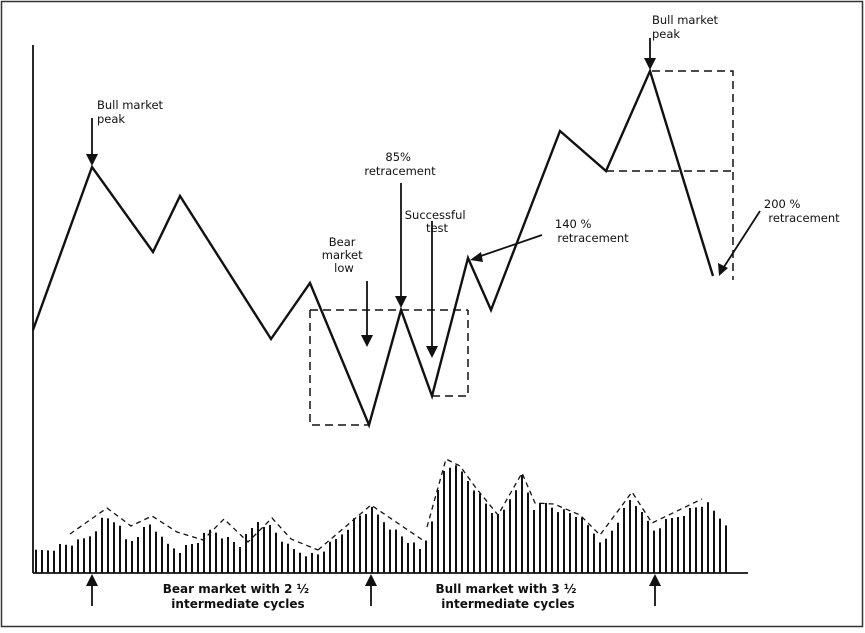 This screenshot has width=865, height=633. Describe the element at coordinates (450, 353) in the screenshot. I see `test-box` at that location.